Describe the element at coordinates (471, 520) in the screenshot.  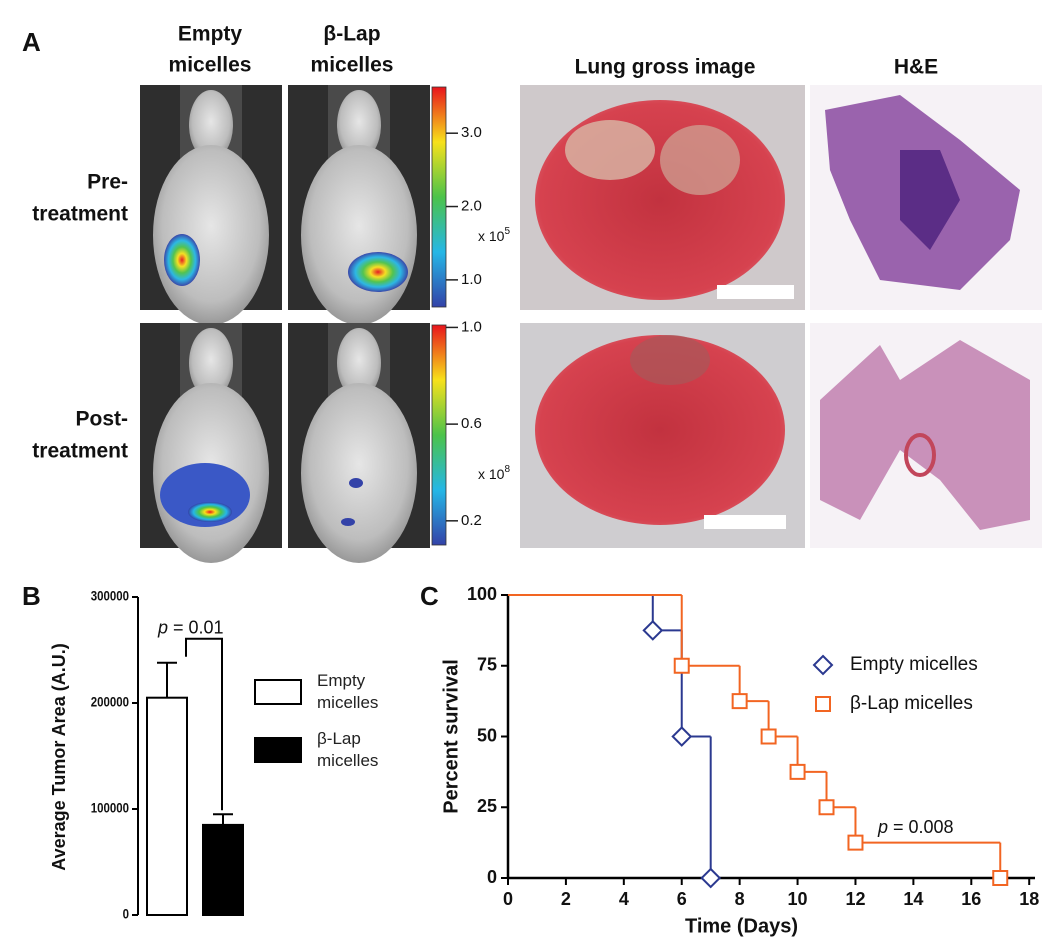
I see `colorbar-tick-label: 0.2` at that location.